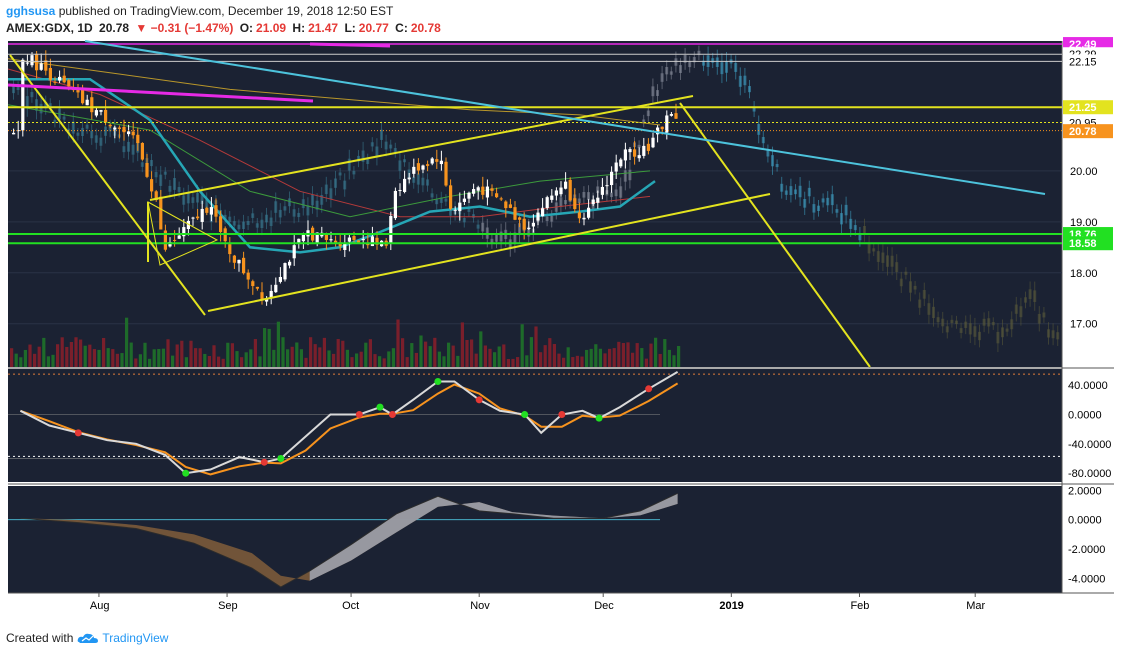  What do you see at coordinates (1083, 62) in the screenshot?
I see `price-label-text: 22.15` at bounding box center [1083, 62].